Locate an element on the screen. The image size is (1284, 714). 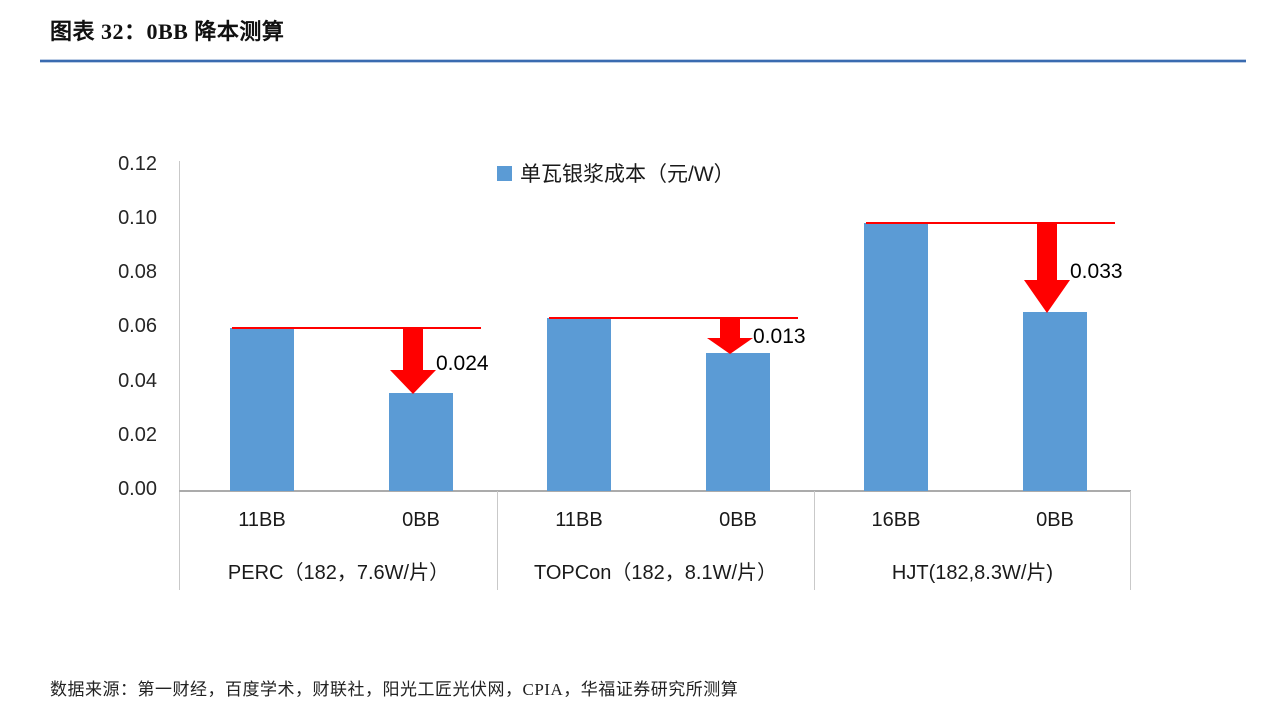
y-axis-line is located at coordinates (179, 375).